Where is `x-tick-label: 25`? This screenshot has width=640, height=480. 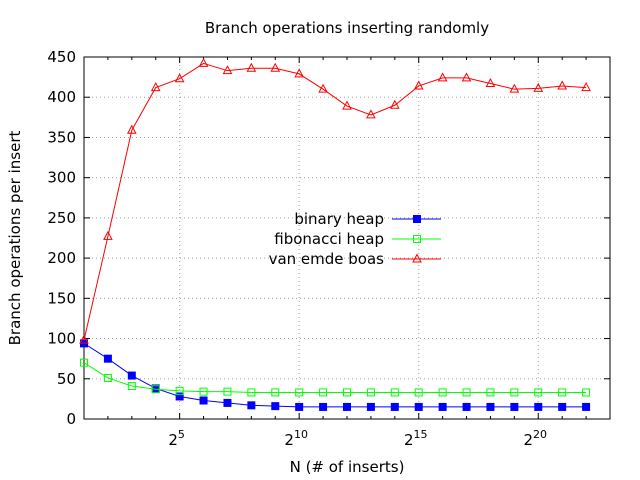
x-tick-label: 25 is located at coordinates (176, 438).